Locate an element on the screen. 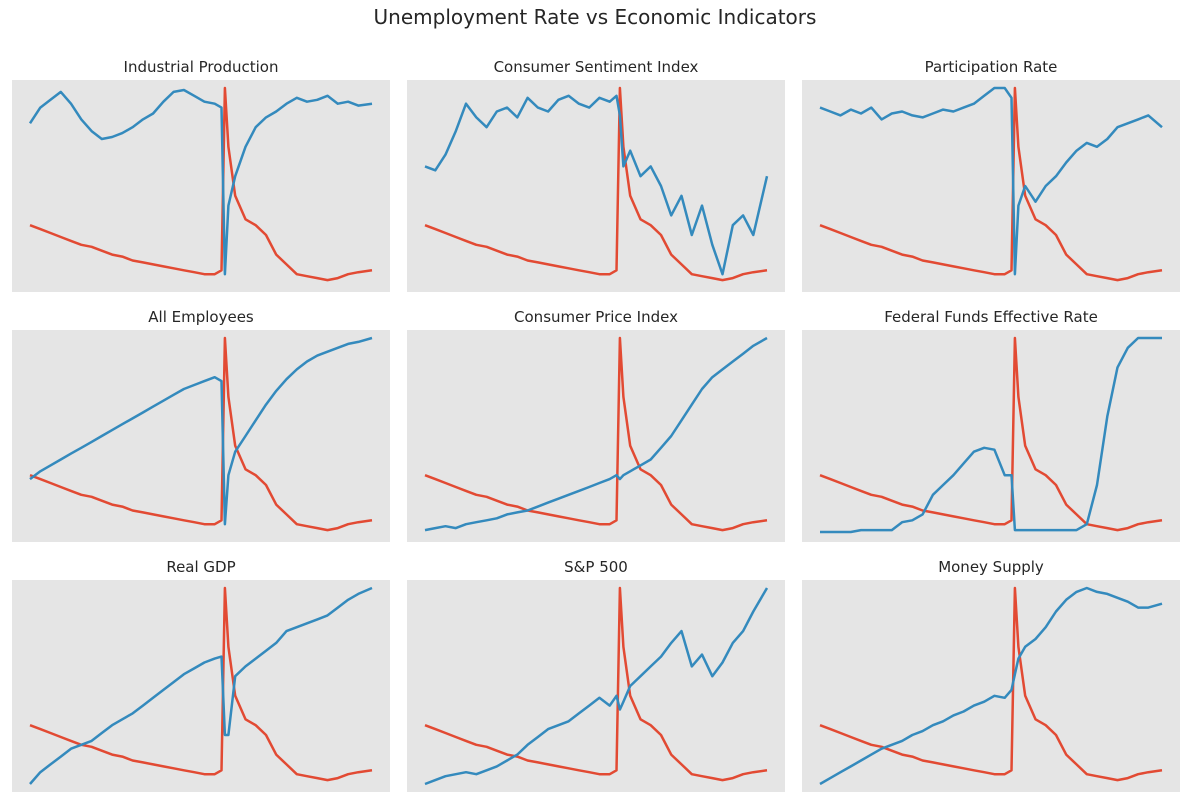 The width and height of the screenshot is (1190, 804). panel-industrial-production: Industrial Production is located at coordinates (201, 175).